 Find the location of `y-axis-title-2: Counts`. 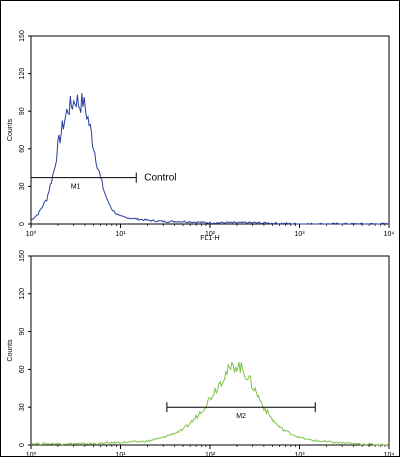

y-axis-title-2: Counts is located at coordinates (10, 350).